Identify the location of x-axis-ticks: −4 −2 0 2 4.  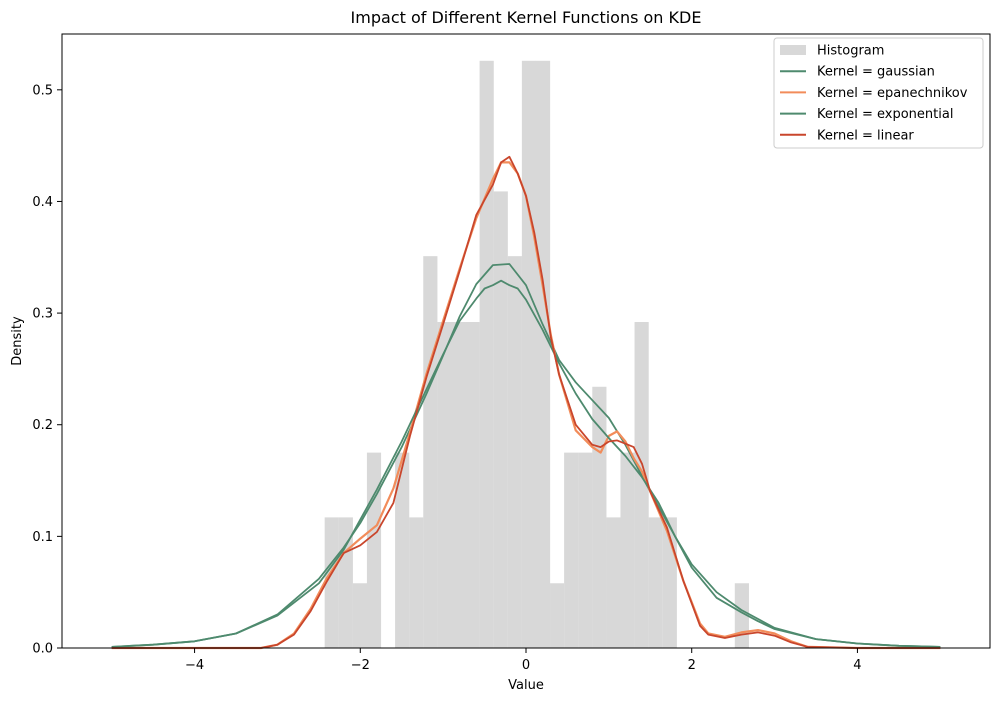
(523, 660).